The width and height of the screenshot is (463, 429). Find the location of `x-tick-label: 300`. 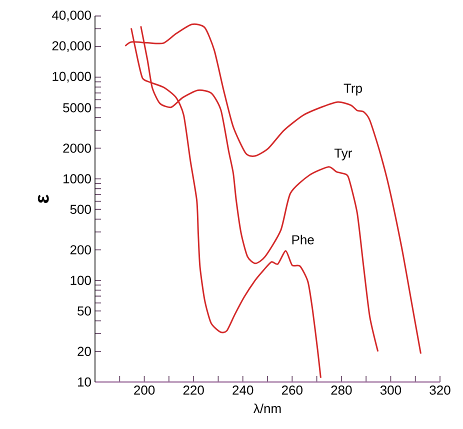

x-tick-label: 300 is located at coordinates (391, 390).